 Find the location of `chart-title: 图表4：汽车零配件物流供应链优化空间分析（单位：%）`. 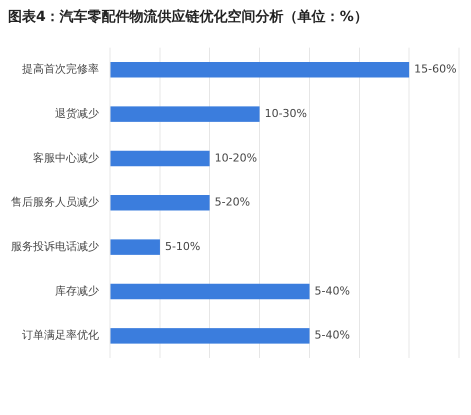

chart-title: 图表4：汽车零配件物流供应链优化空间分析（单位：%） is located at coordinates (188, 17).